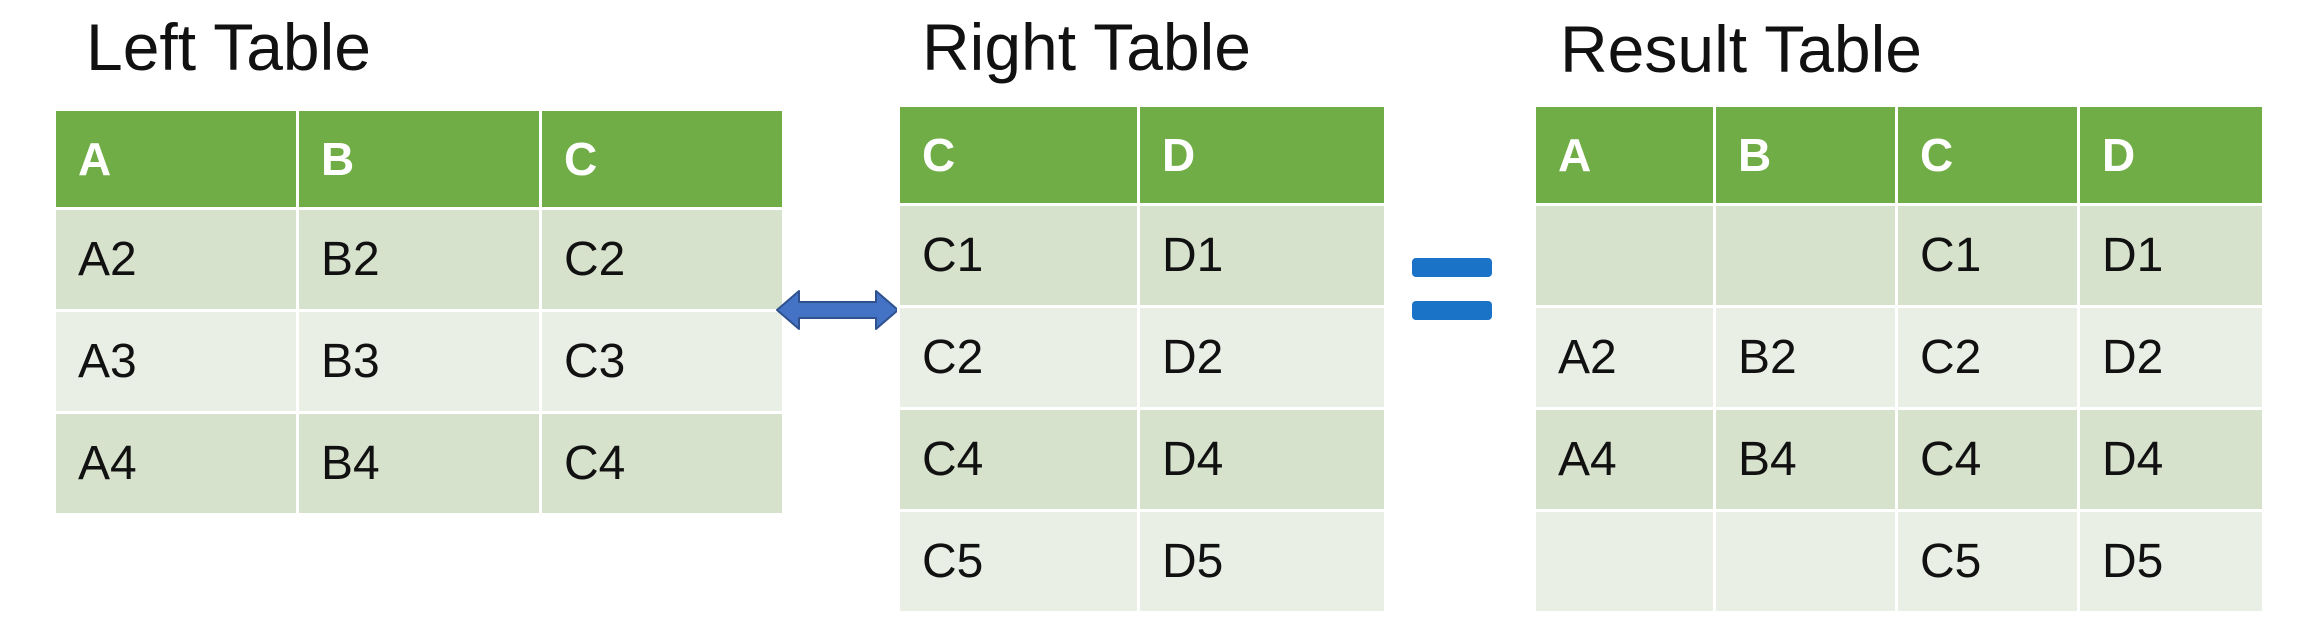  I want to click on table-row: C4 D4, so click(1142, 459).